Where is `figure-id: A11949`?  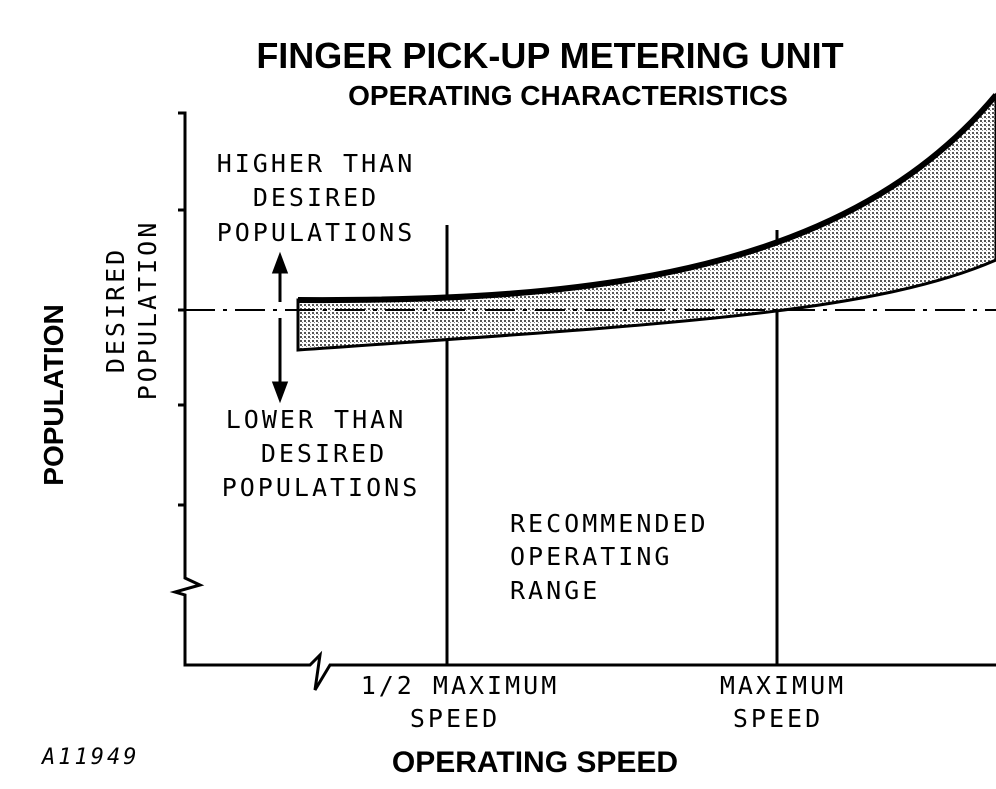 figure-id: A11949 is located at coordinates (89, 757).